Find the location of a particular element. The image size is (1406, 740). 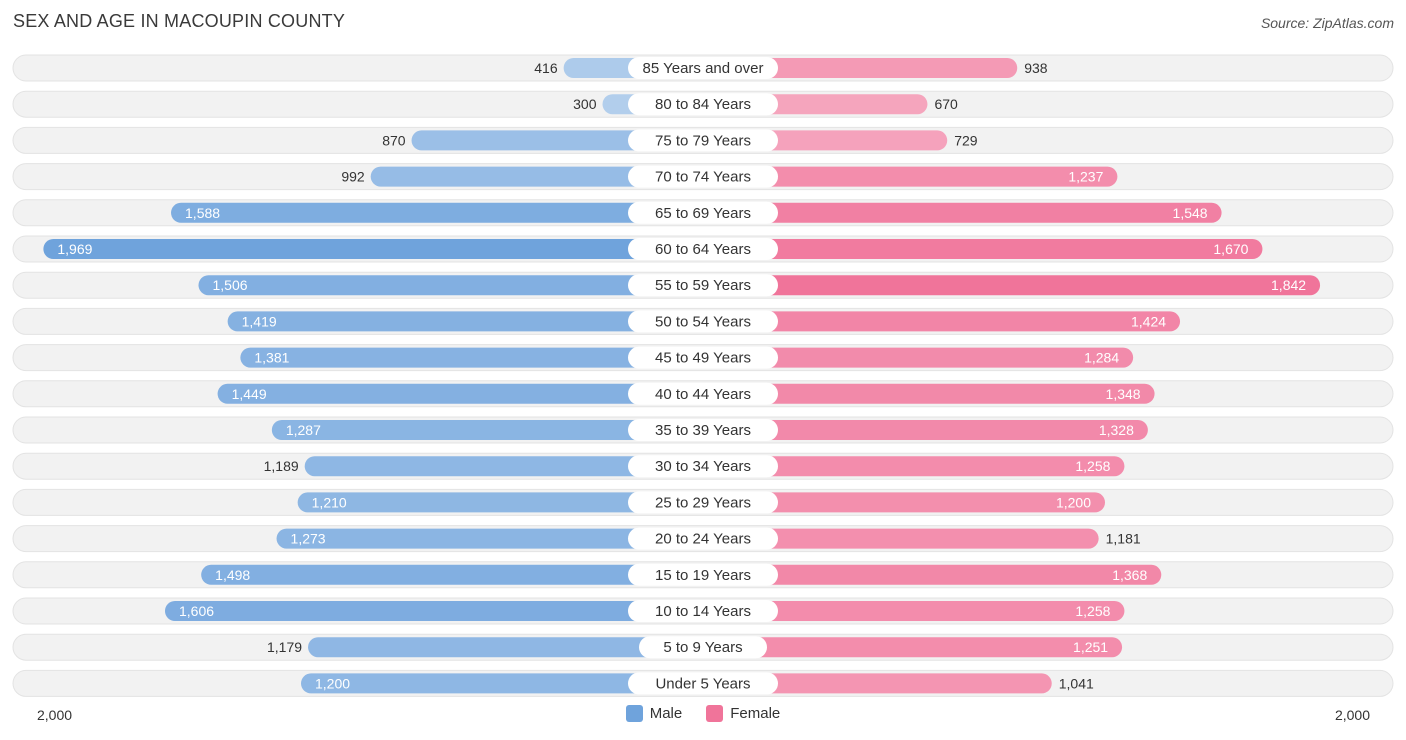

male-value-label: 416 is located at coordinates (546, 68).